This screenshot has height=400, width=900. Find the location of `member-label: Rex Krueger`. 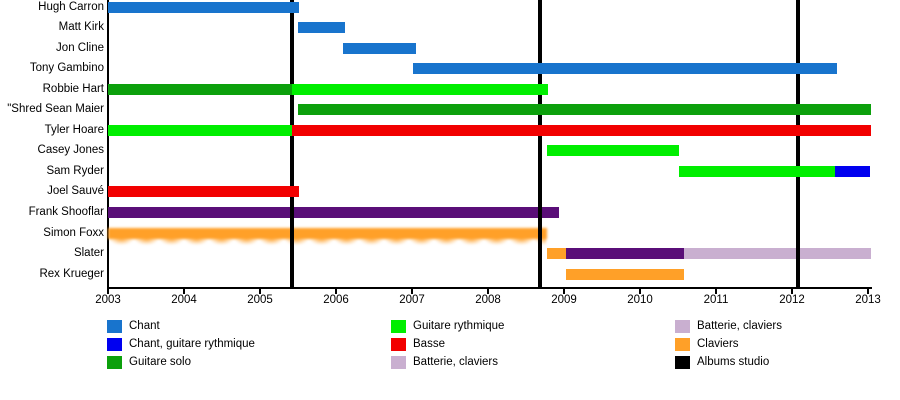

member-label: Rex Krueger is located at coordinates (71, 273).